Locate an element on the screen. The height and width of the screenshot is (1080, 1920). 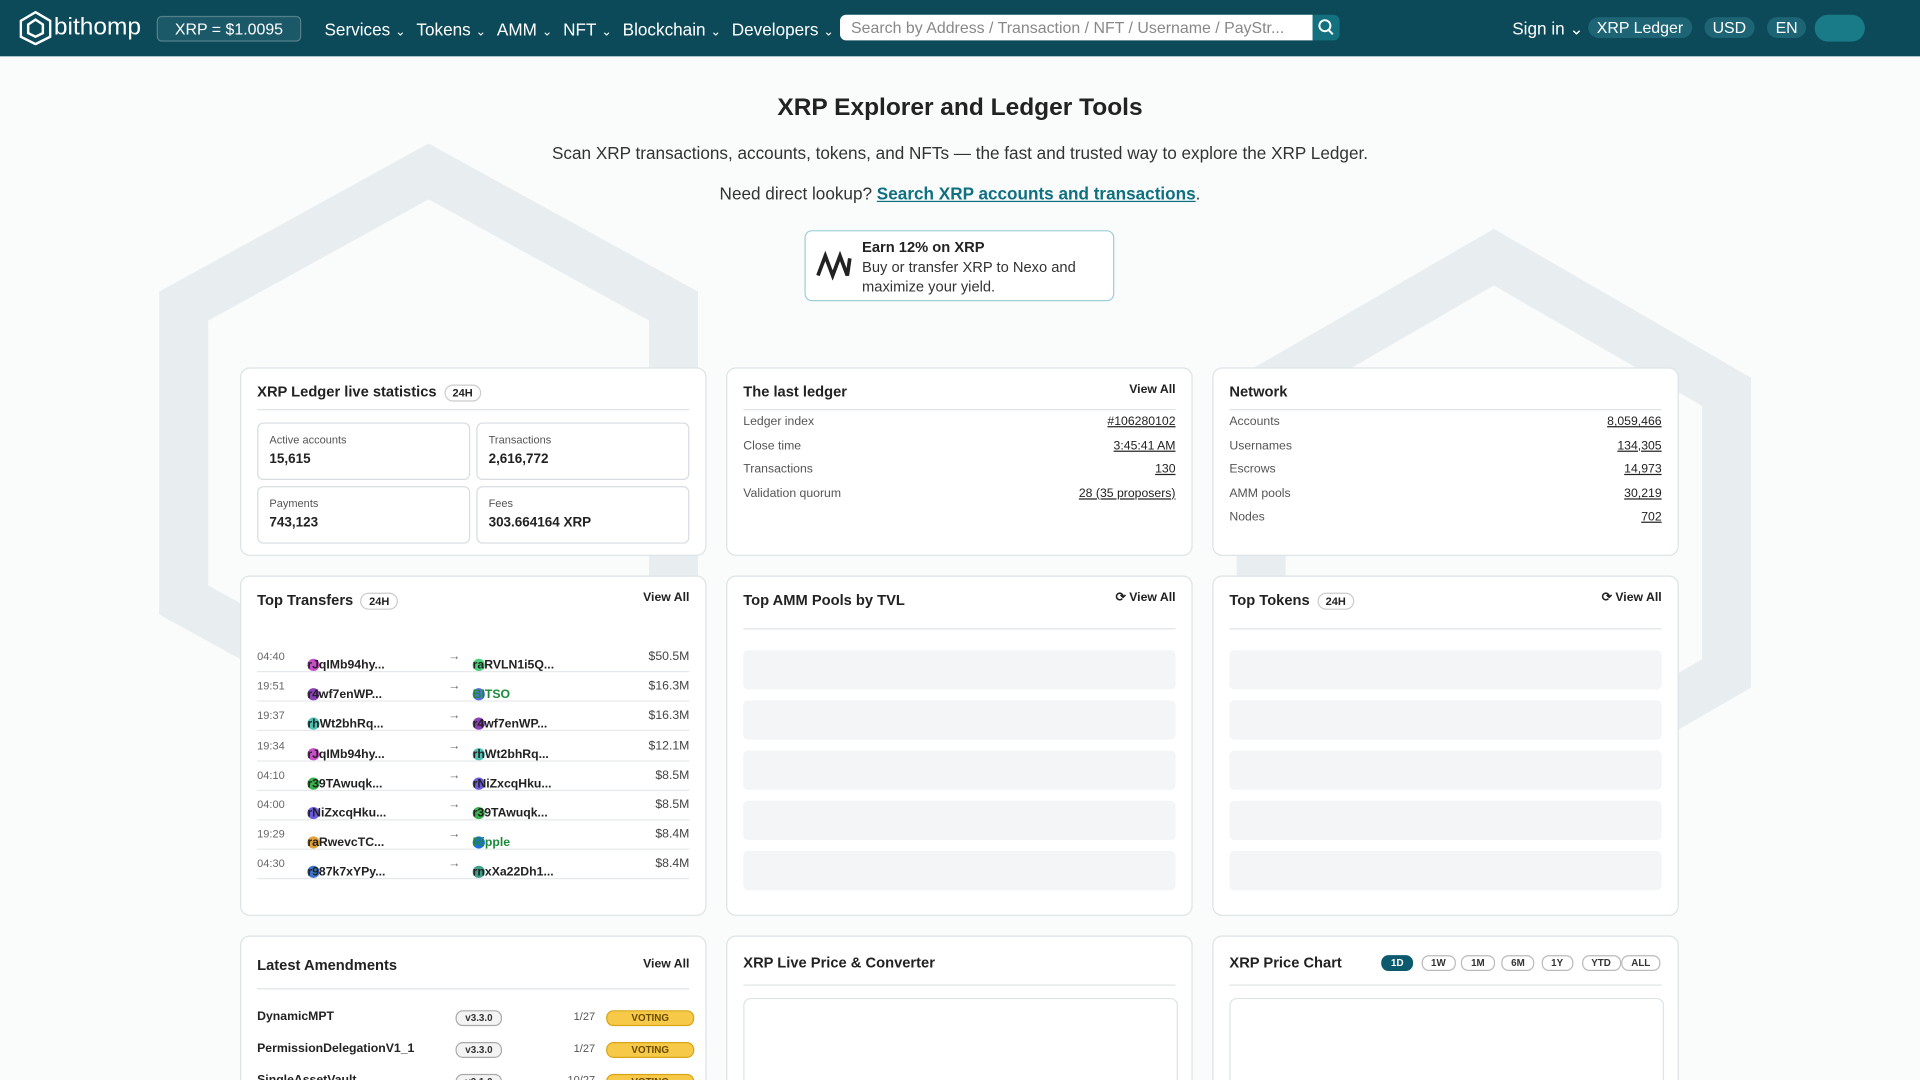
logo: bithomp is located at coordinates (97, 27).